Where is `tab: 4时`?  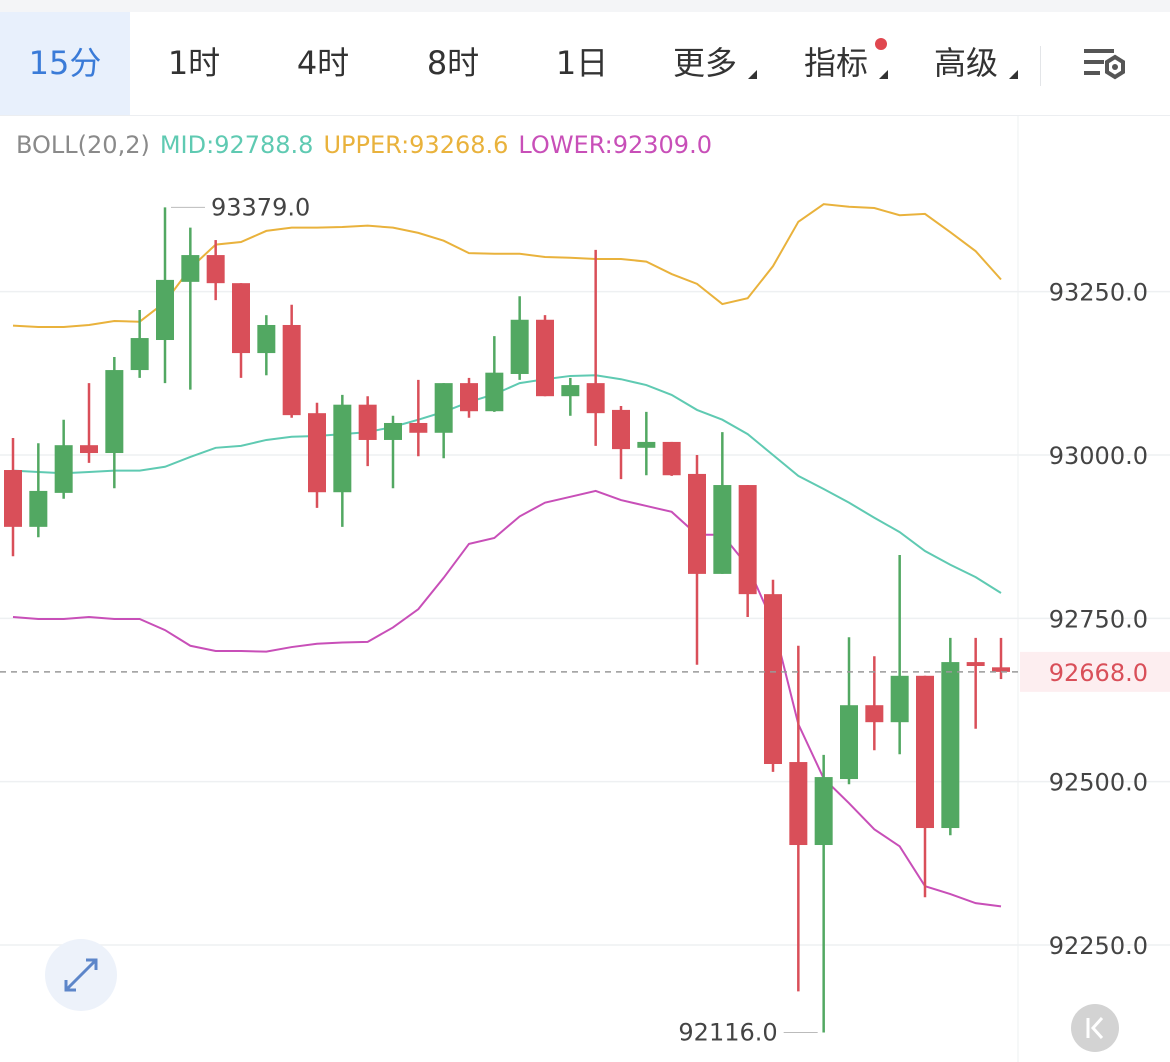 tab: 4时 is located at coordinates (323, 63).